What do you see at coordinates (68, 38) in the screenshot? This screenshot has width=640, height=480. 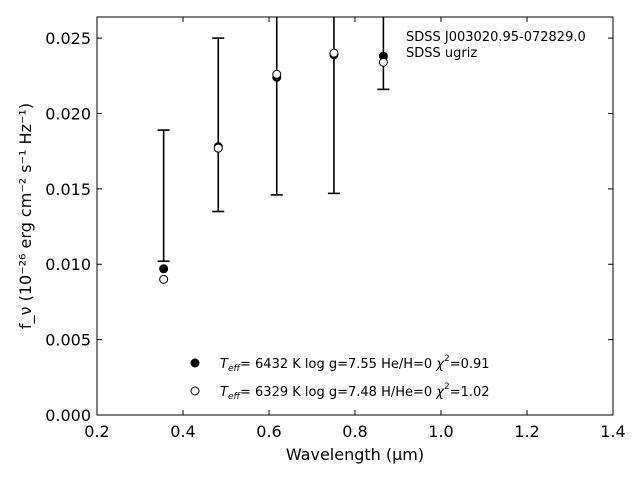 I see `y-tick-label: 0.025` at bounding box center [68, 38].